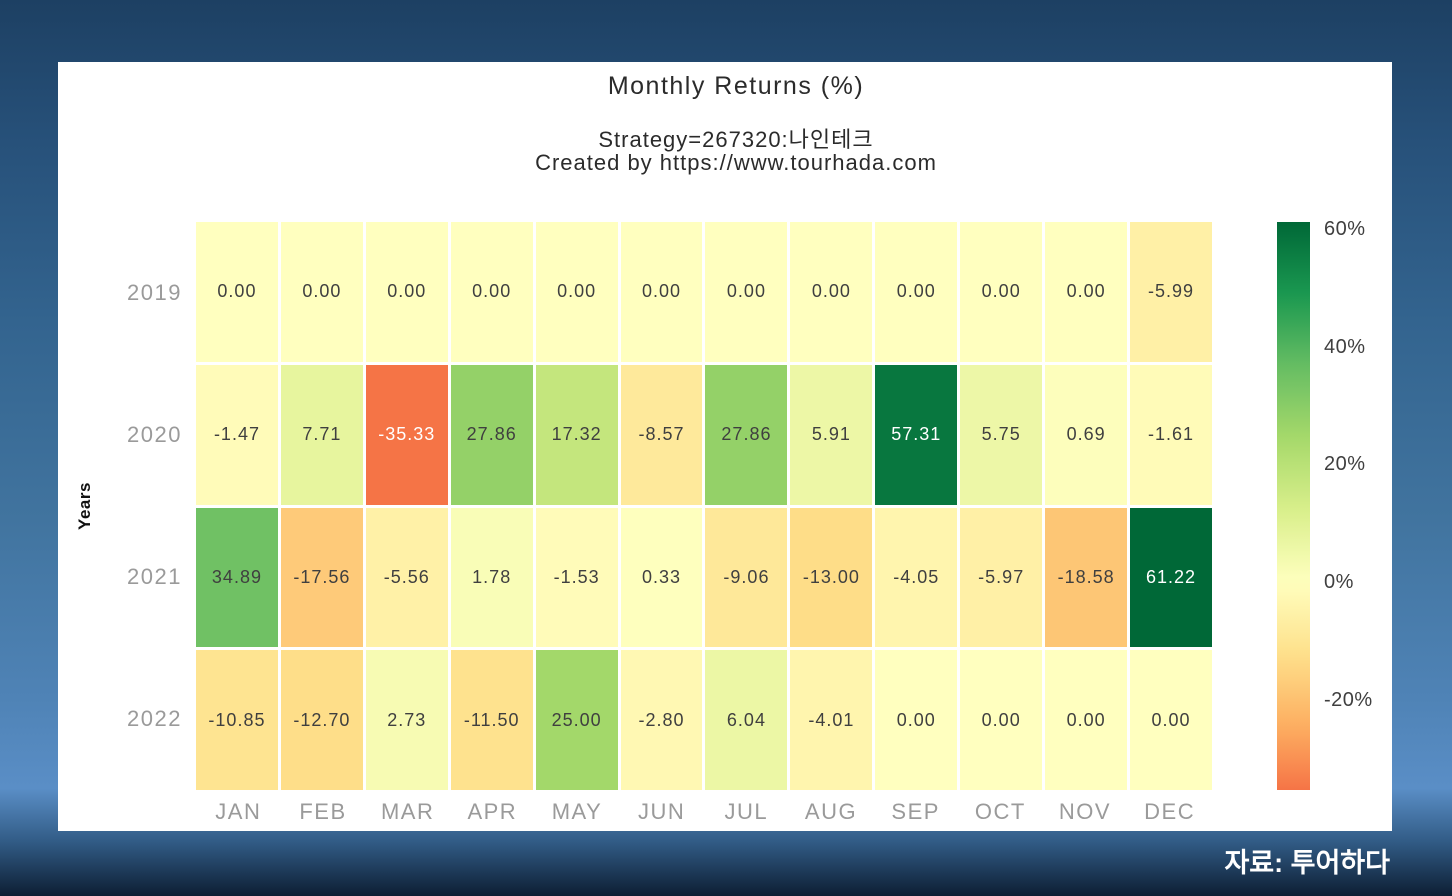  Describe the element at coordinates (1339, 582) in the screenshot. I see `colorbar-tick-label: 0%` at that location.